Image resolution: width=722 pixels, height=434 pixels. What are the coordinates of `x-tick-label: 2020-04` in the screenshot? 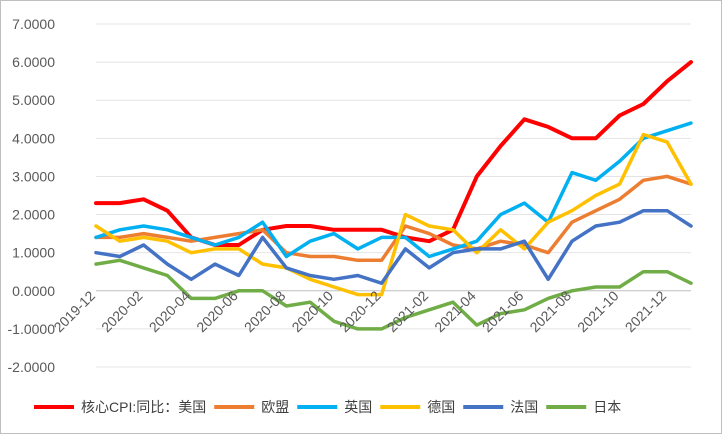 It's located at (170, 311).